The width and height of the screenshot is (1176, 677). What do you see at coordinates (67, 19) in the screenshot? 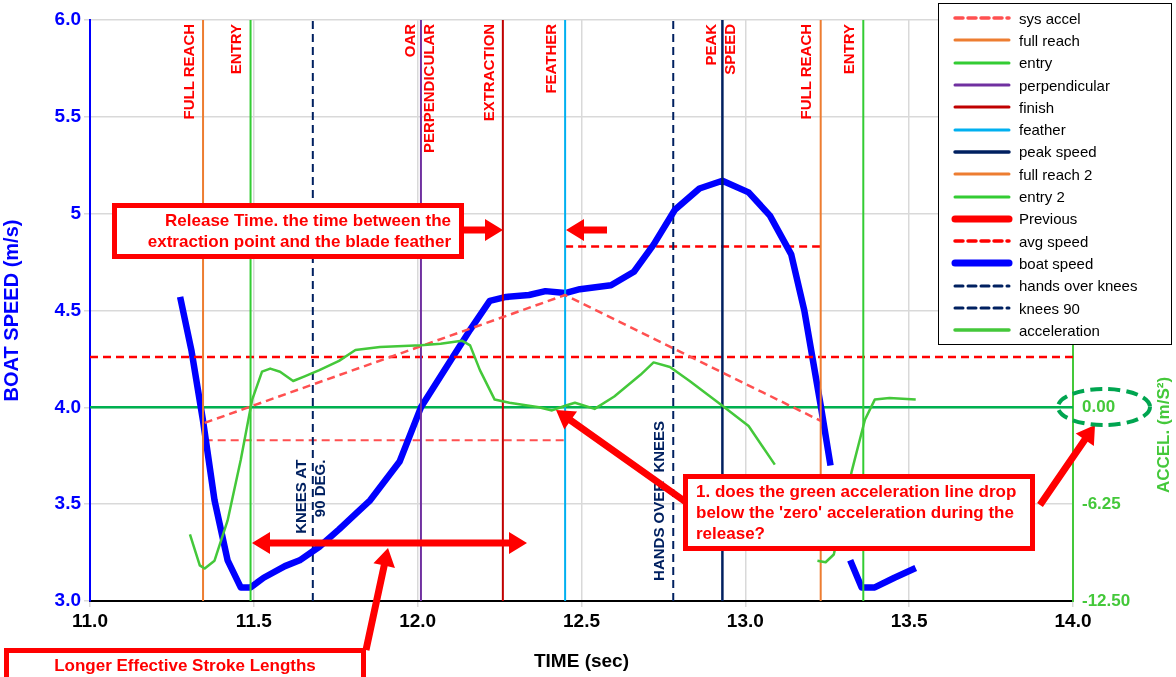
I see `y-tick-label: 6.0` at bounding box center [67, 19].